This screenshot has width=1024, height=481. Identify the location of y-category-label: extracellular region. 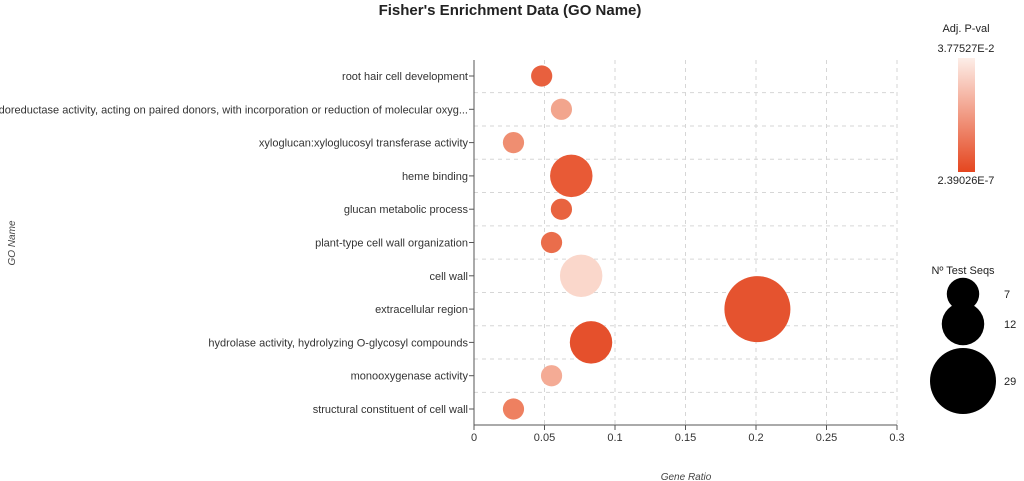
(421, 310).